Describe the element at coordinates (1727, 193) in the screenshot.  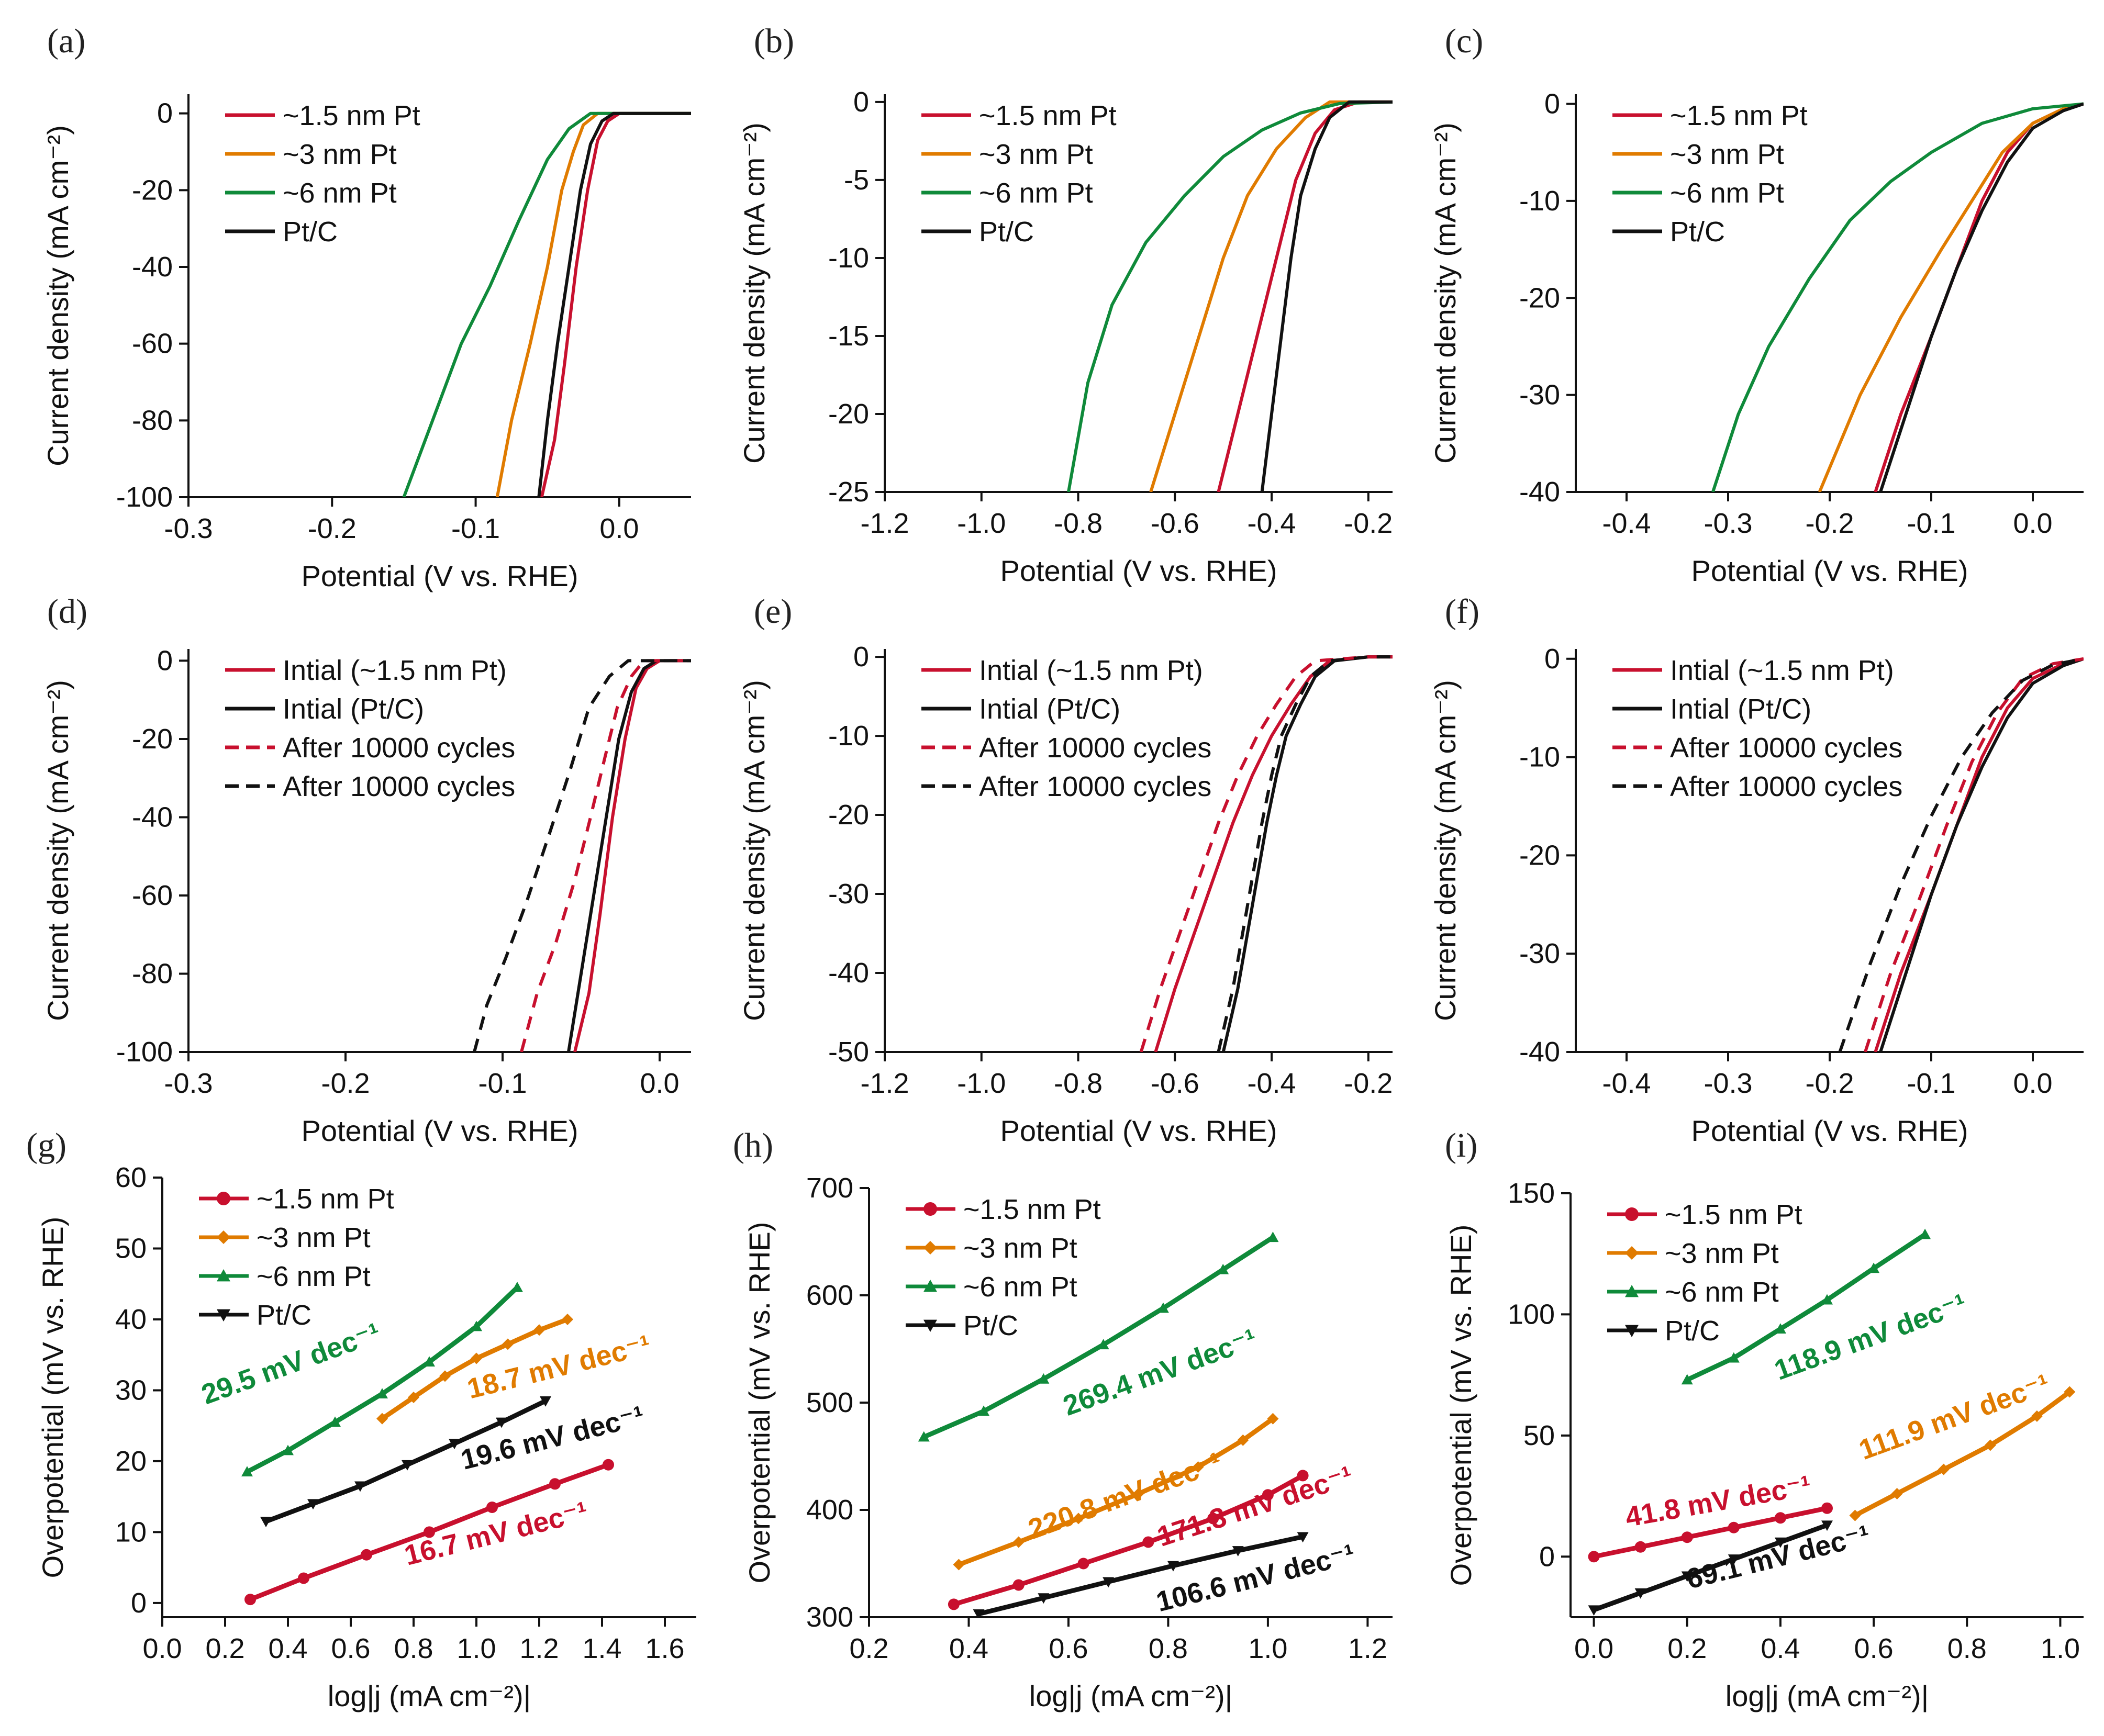
I see `legend-label-c: ~6 nm Pt` at that location.